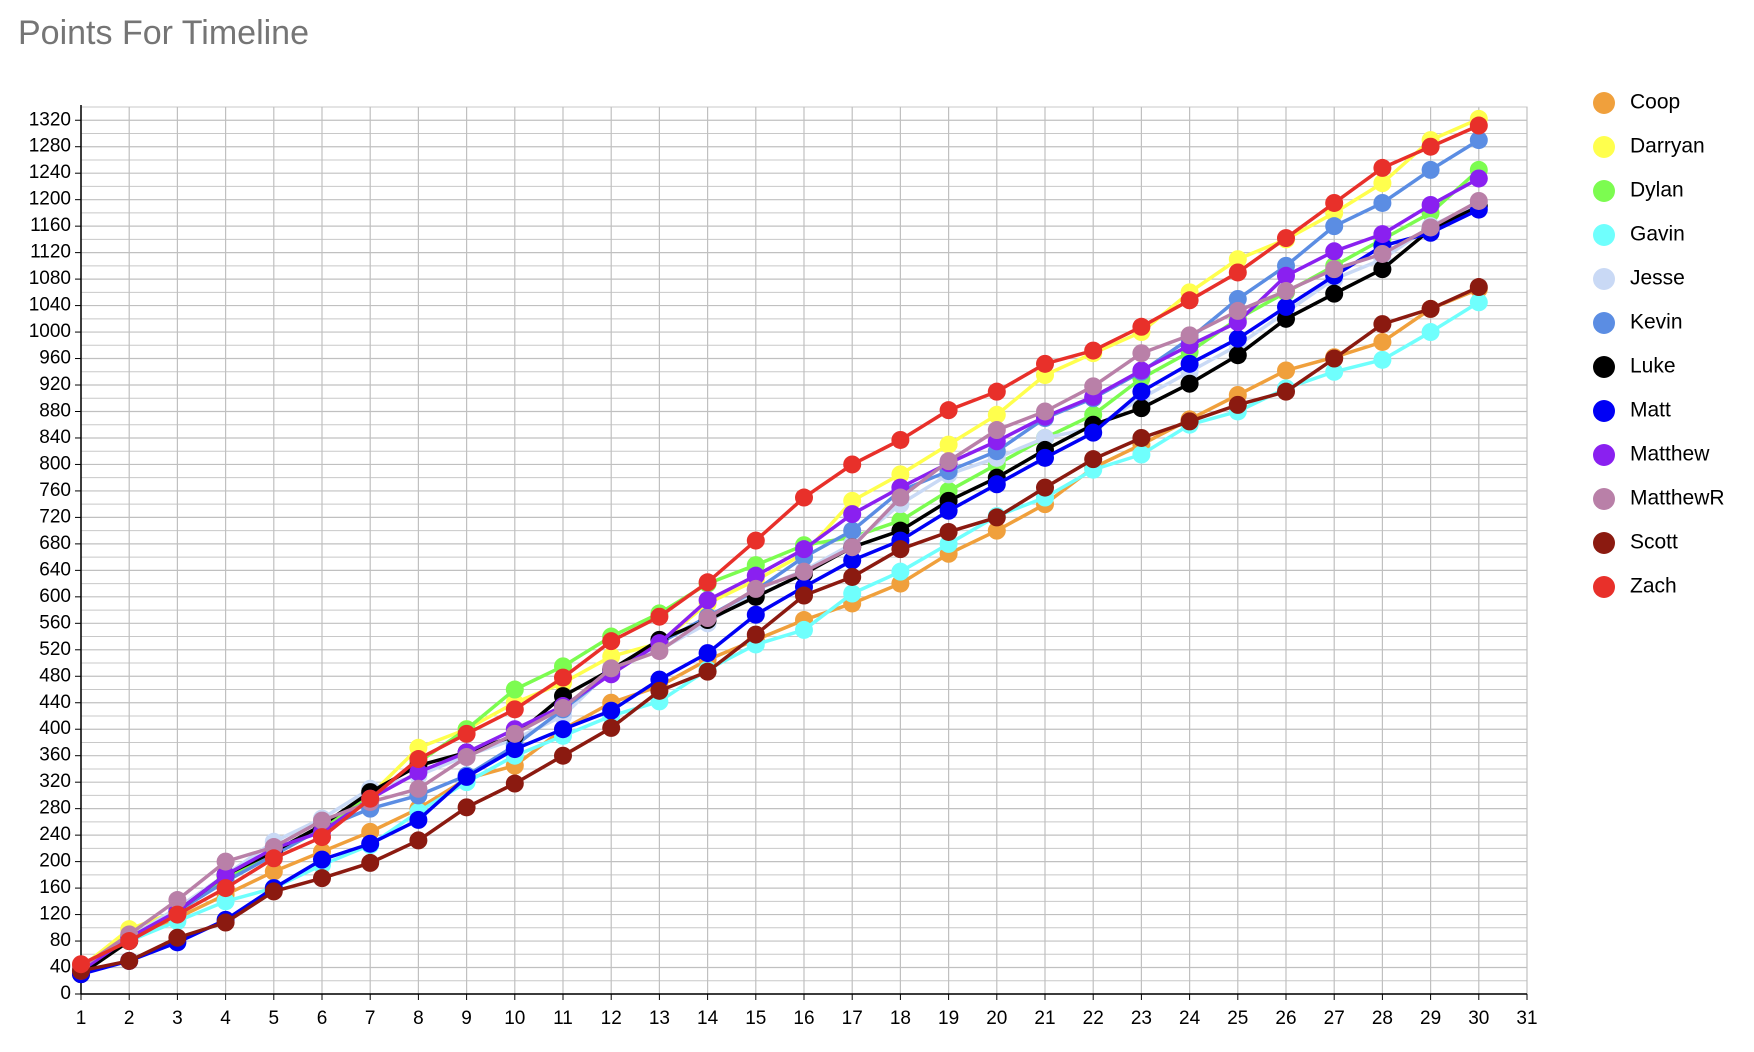 Image resolution: width=1754 pixels, height=1052 pixels. Describe the element at coordinates (1478, 1018) in the screenshot. I see `x-tick-label: 30` at that location.